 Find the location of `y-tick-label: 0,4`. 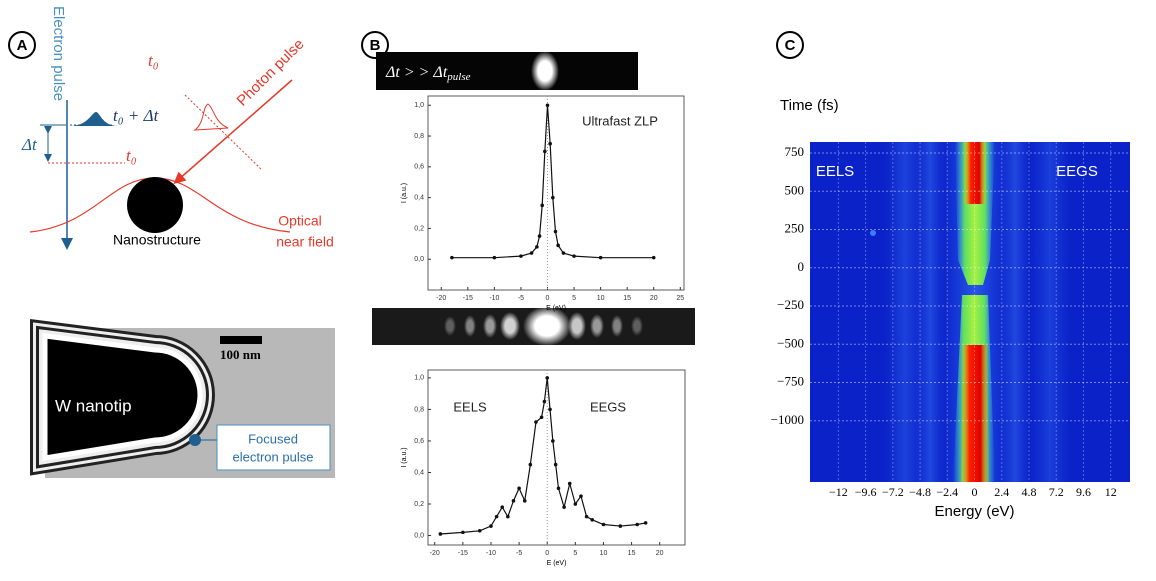

y-tick-label: 0,4 is located at coordinates (419, 197).